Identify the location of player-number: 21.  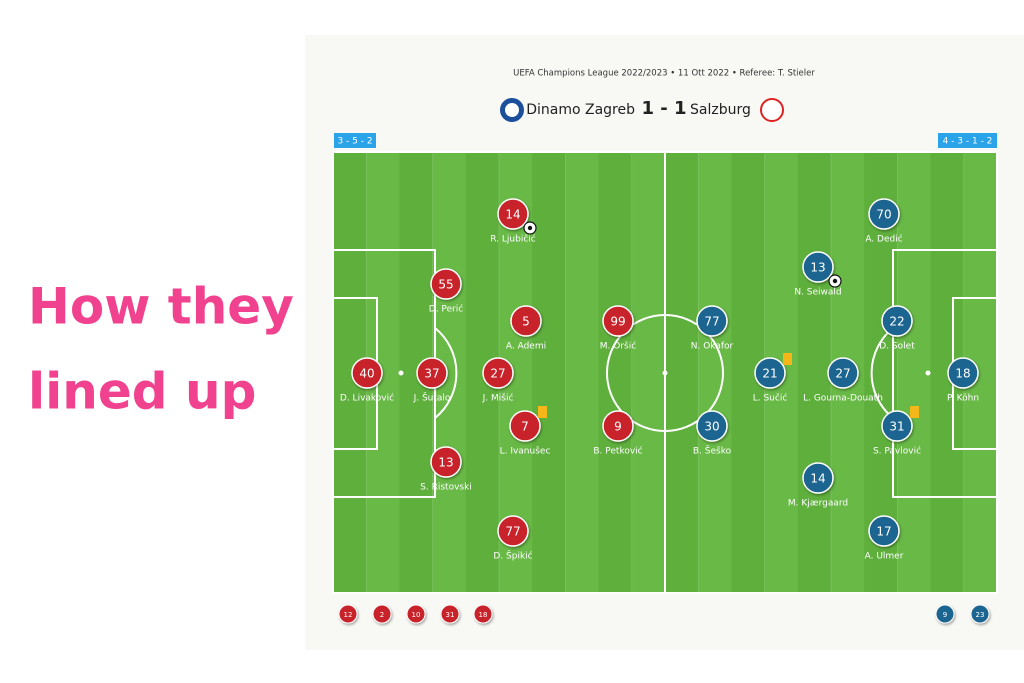
(769, 374).